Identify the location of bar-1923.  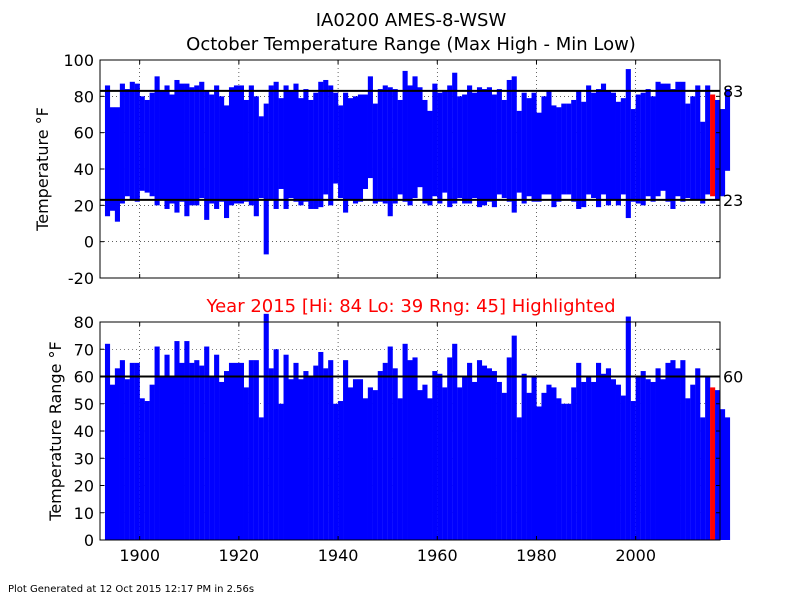
(256, 450).